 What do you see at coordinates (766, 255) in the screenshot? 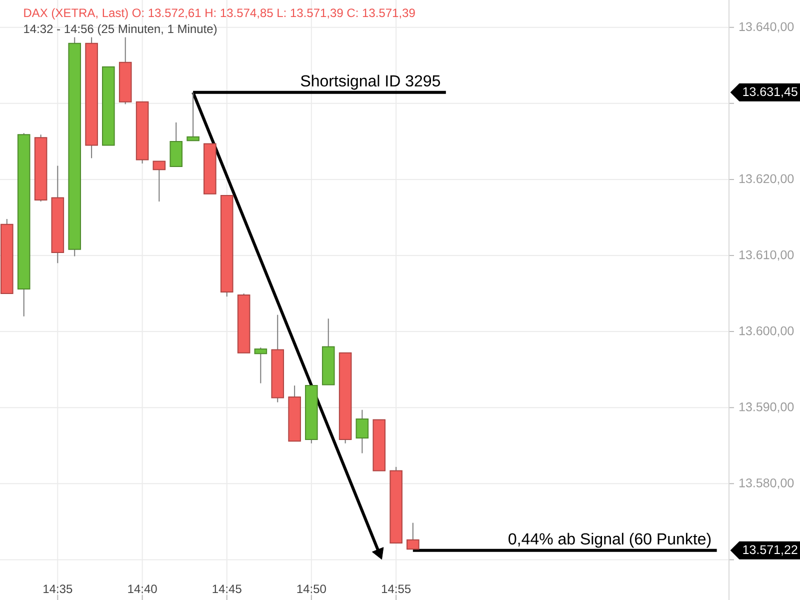
I see `y-tick-label: 13.610,00` at bounding box center [766, 255].